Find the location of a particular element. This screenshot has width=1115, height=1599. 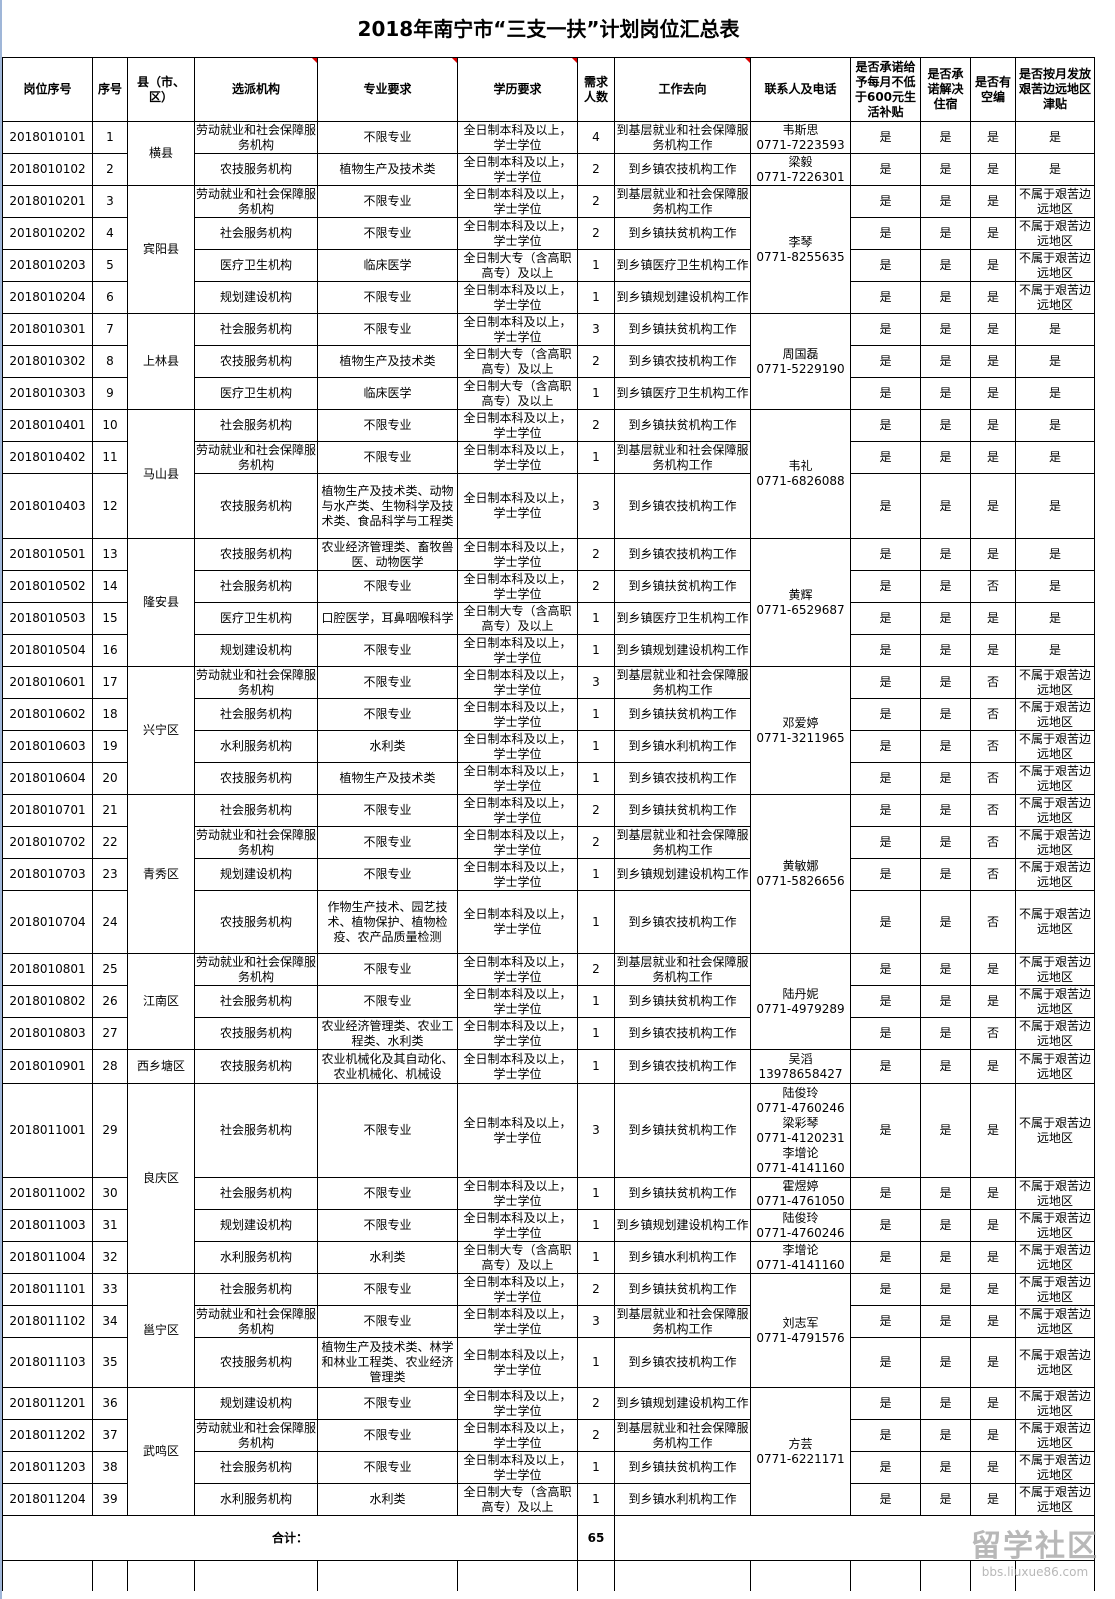

county-cell: 邕宁区 is located at coordinates (161, 1330).